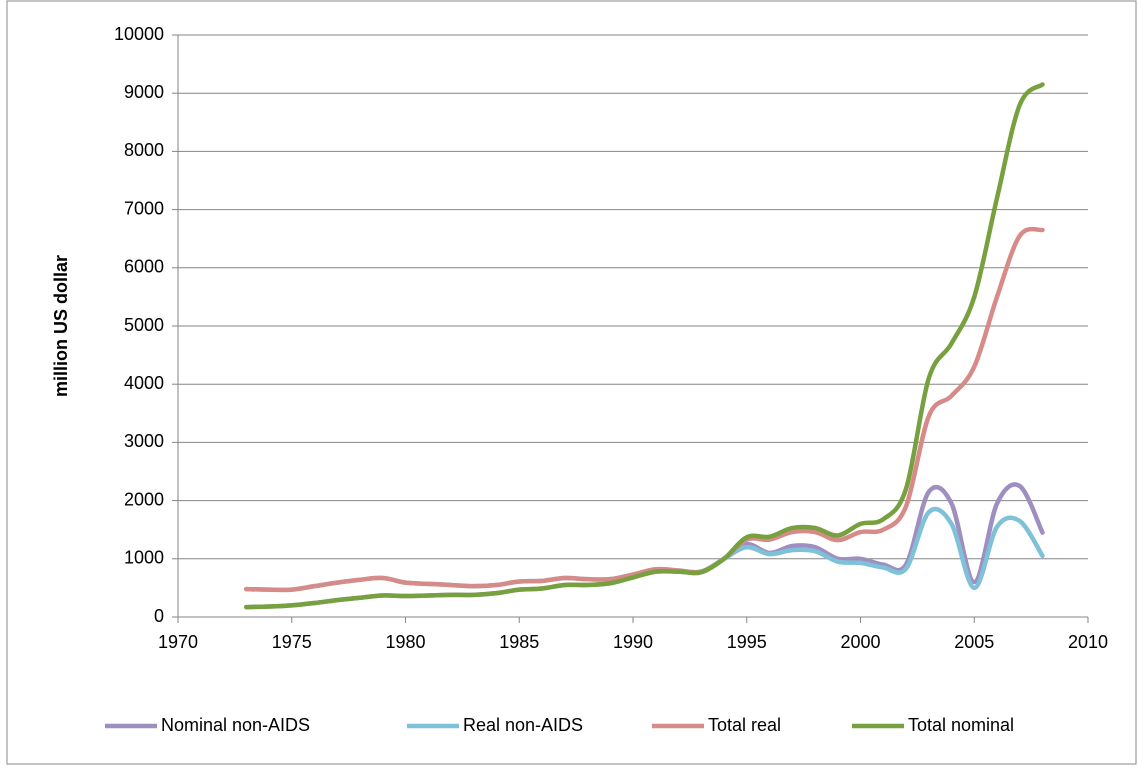  What do you see at coordinates (178, 642) in the screenshot?
I see `x-tick-label: 1970` at bounding box center [178, 642].